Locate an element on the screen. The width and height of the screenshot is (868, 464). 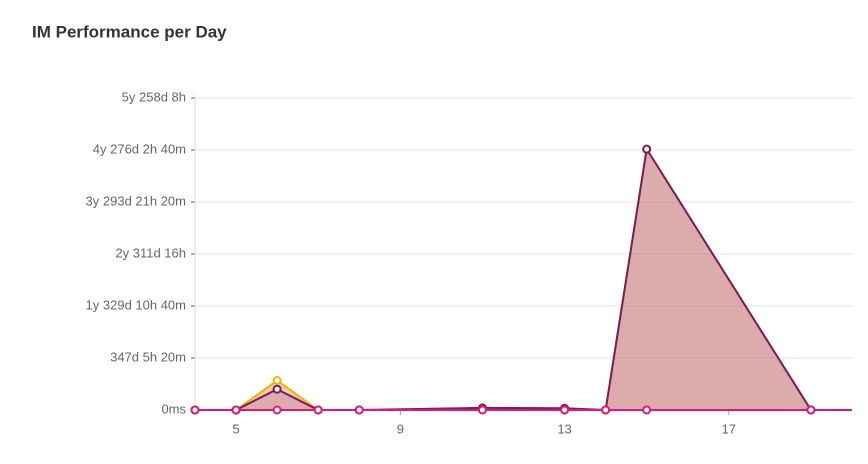
y-tick-label: 5y 258d 8h is located at coordinates (154, 96).